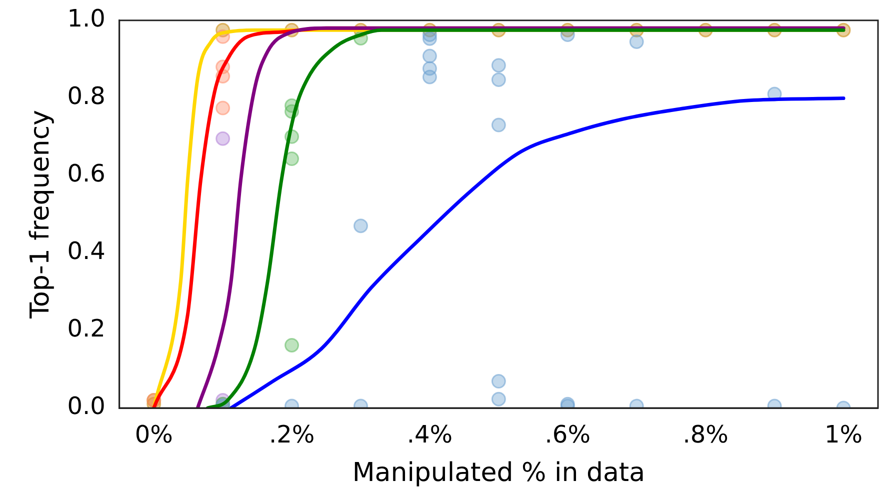 The width and height of the screenshot is (886, 502). I want to click on x-tick-label: .2%, so click(291, 434).